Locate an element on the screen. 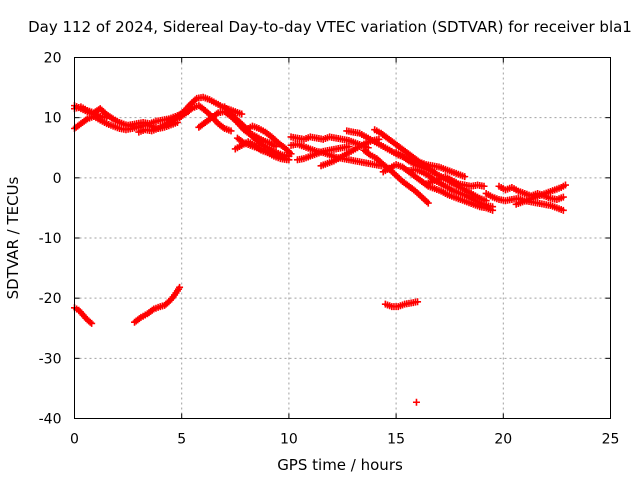 This screenshot has height=480, width=640. y-tick-label: 0 is located at coordinates (57, 179).